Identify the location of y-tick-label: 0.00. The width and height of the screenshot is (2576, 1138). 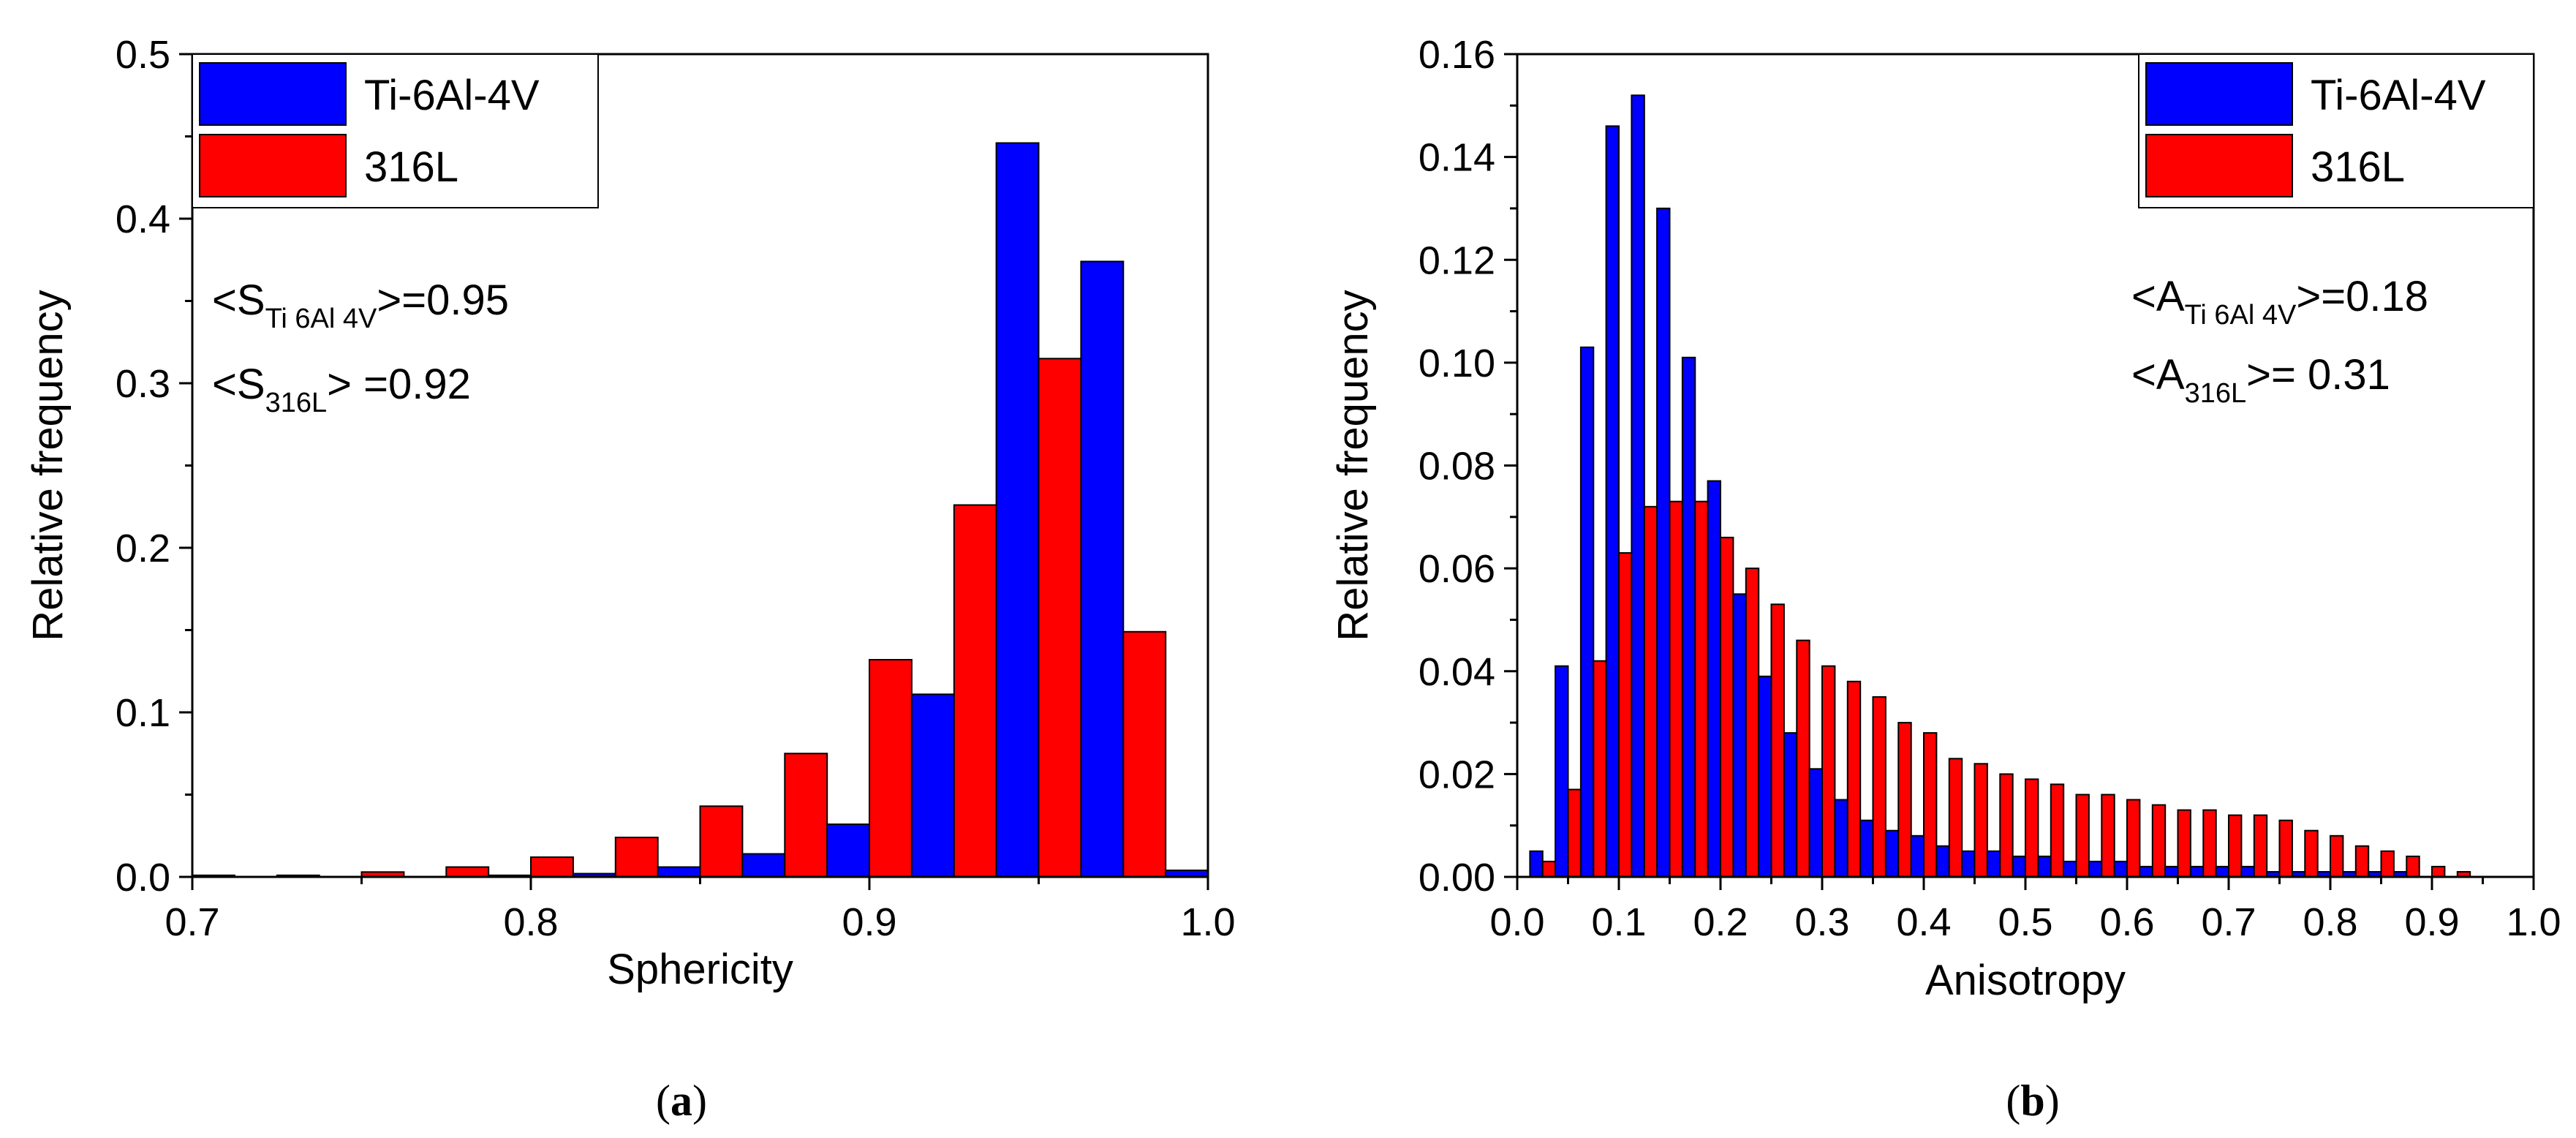
(1457, 878).